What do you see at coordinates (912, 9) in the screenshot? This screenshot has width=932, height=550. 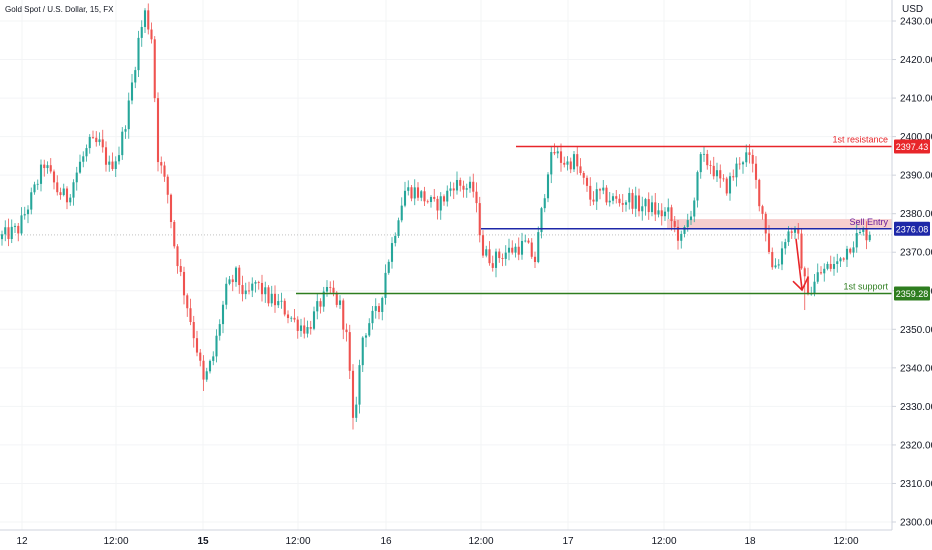 I see `currency-label: USD` at bounding box center [912, 9].